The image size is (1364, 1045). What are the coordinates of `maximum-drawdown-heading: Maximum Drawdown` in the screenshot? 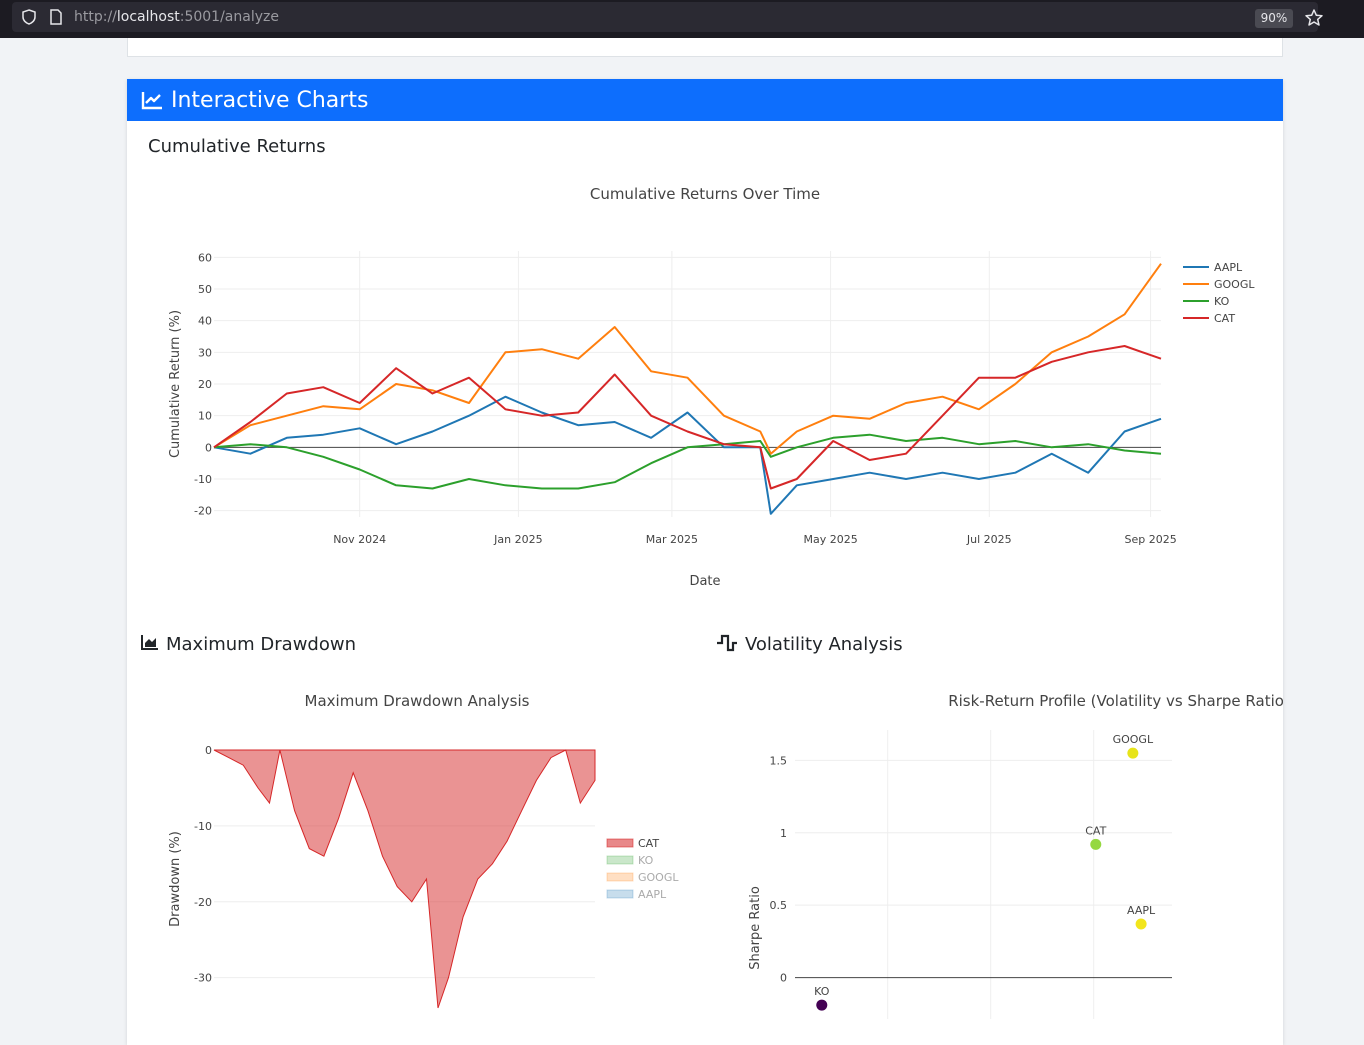 It's located at (261, 644).